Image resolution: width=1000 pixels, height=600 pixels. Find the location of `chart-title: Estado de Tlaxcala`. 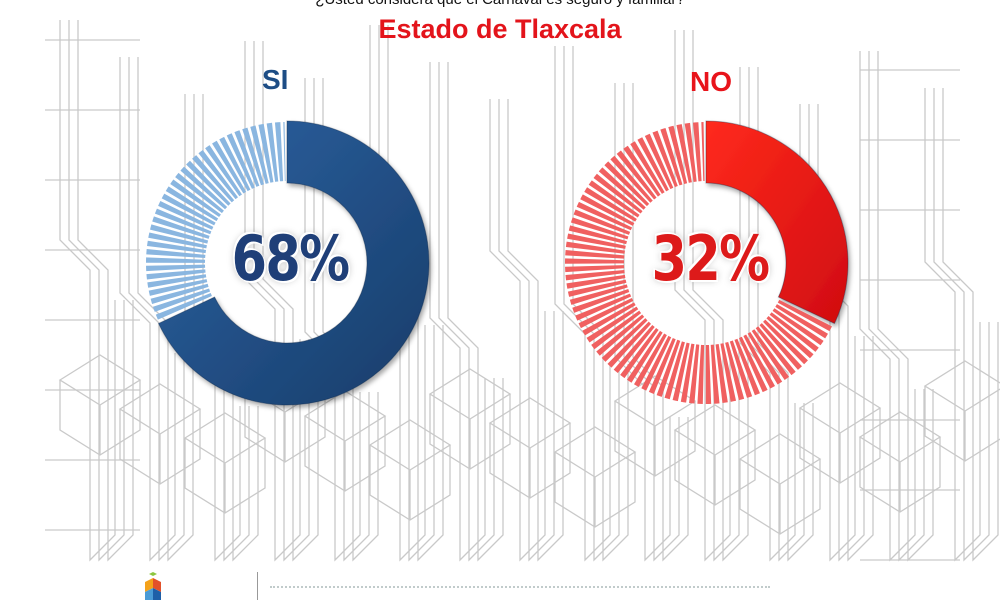

chart-title: Estado de Tlaxcala is located at coordinates (500, 29).